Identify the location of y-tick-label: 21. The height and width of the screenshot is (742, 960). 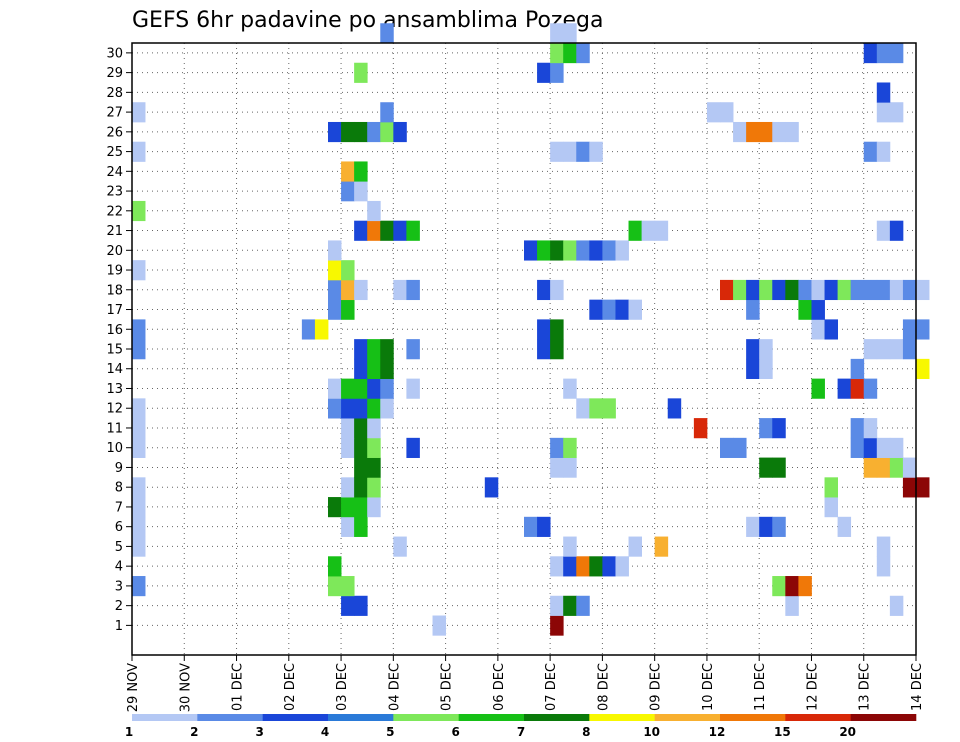
(114, 231).